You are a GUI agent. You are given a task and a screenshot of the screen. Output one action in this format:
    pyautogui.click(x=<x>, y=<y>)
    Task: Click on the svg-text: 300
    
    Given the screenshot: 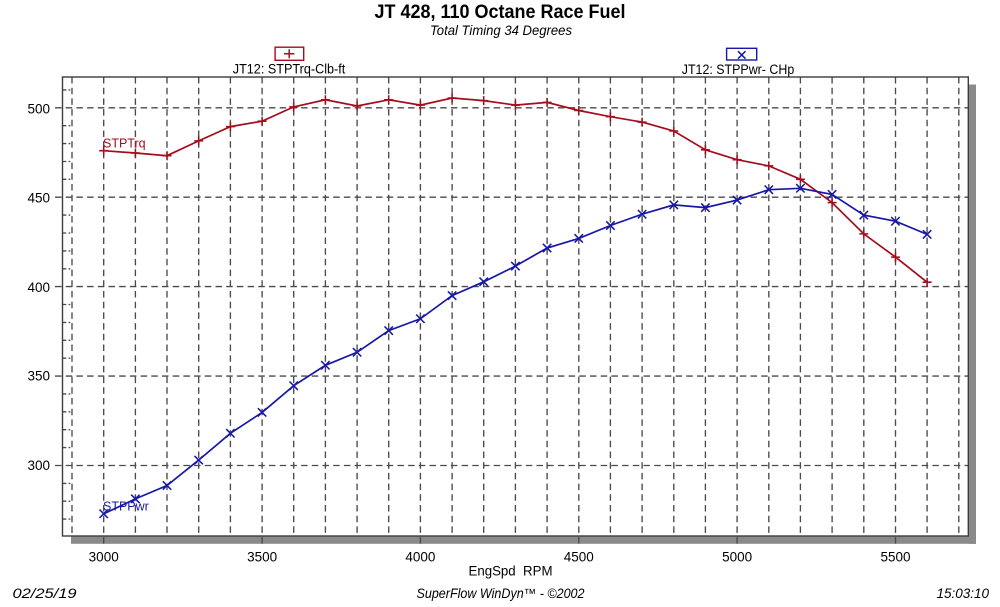 What is the action you would take?
    pyautogui.click(x=38, y=465)
    